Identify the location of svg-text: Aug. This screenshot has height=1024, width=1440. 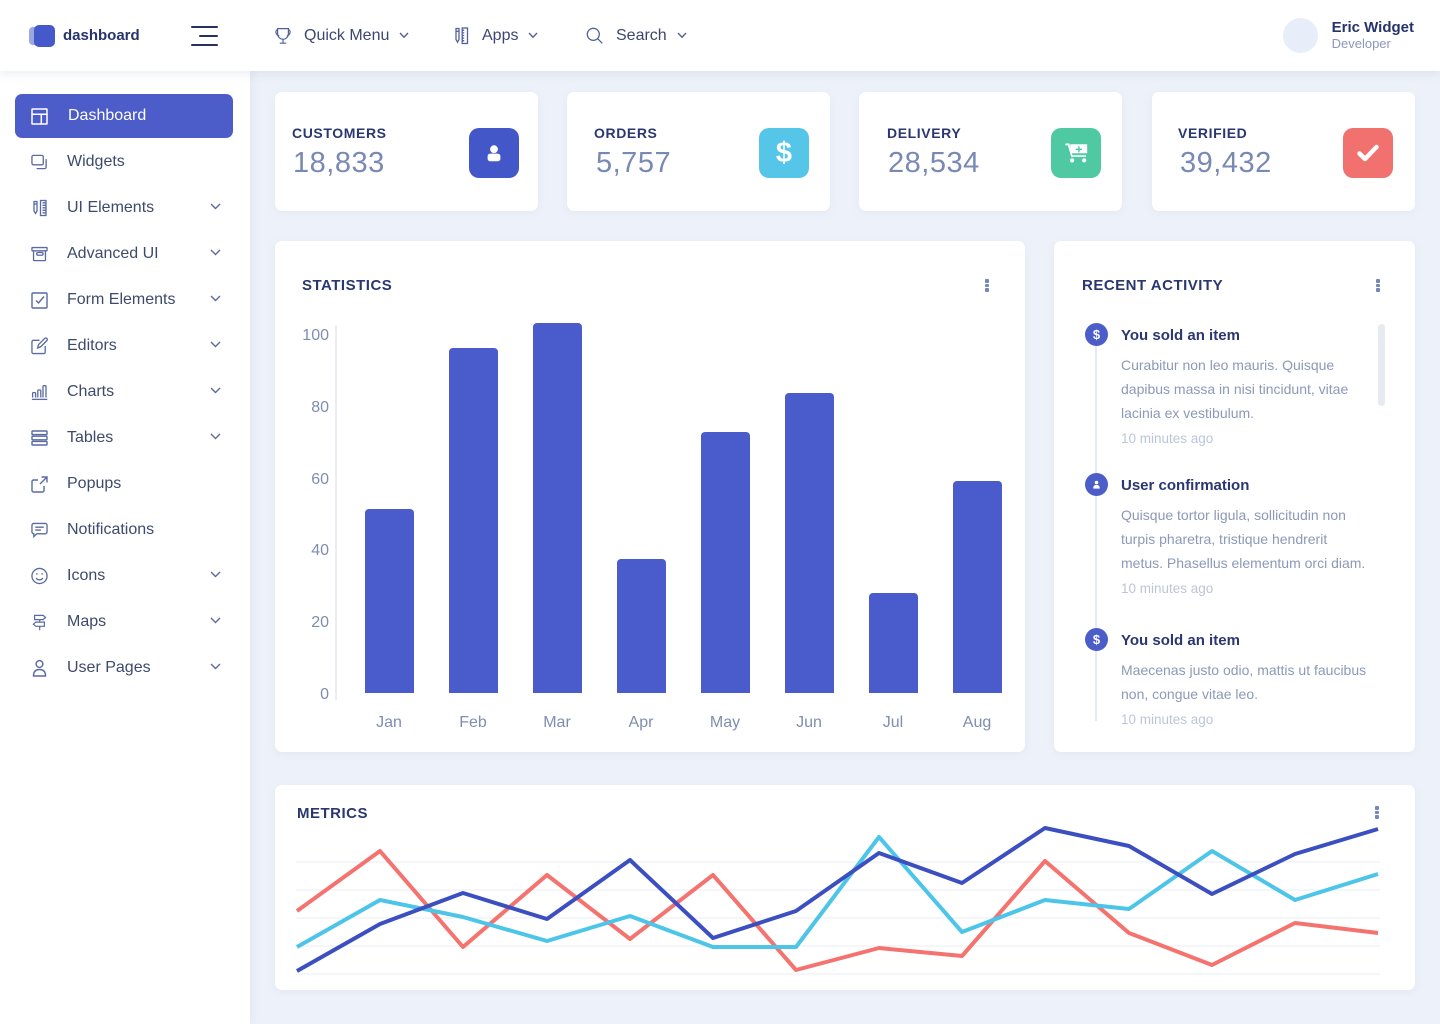
(977, 722).